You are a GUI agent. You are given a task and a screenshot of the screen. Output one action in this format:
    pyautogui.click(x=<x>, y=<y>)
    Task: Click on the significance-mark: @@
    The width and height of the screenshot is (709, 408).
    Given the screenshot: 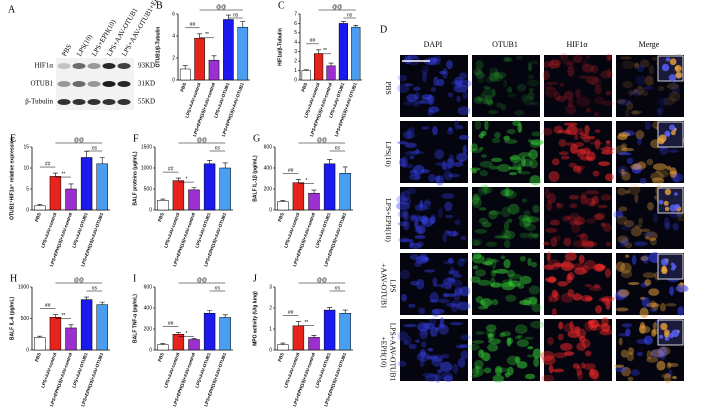 What is the action you would take?
    pyautogui.click(x=79, y=140)
    